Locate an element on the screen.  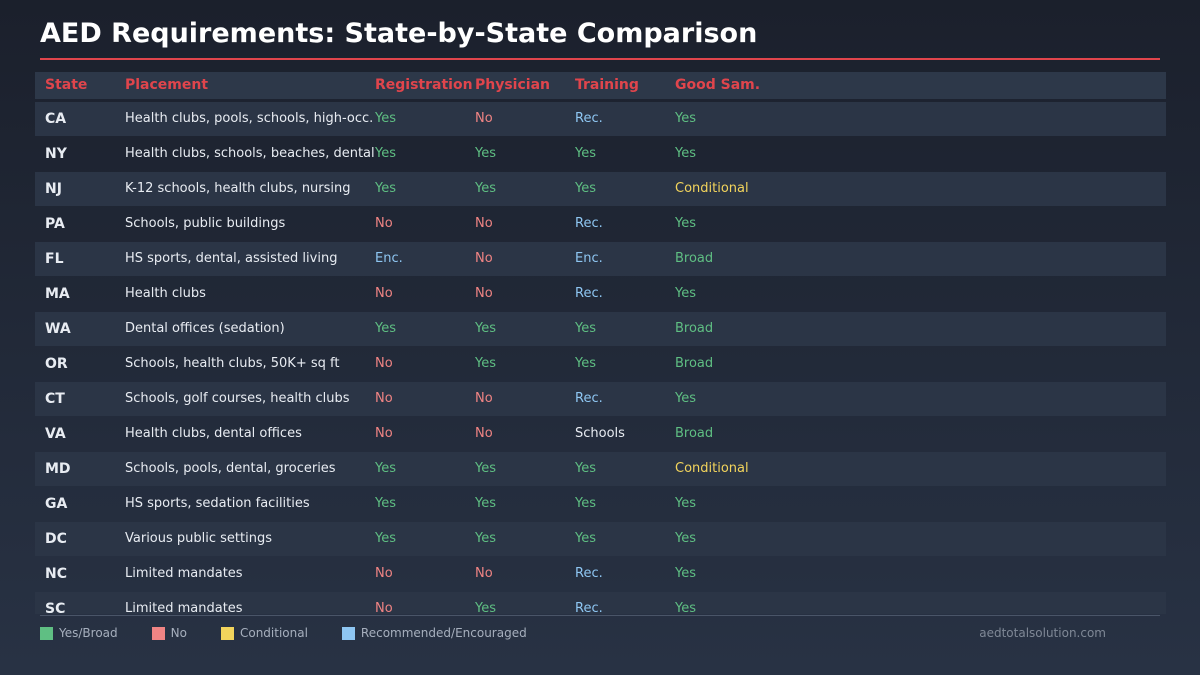
state-cell: NJ is located at coordinates (53, 189).